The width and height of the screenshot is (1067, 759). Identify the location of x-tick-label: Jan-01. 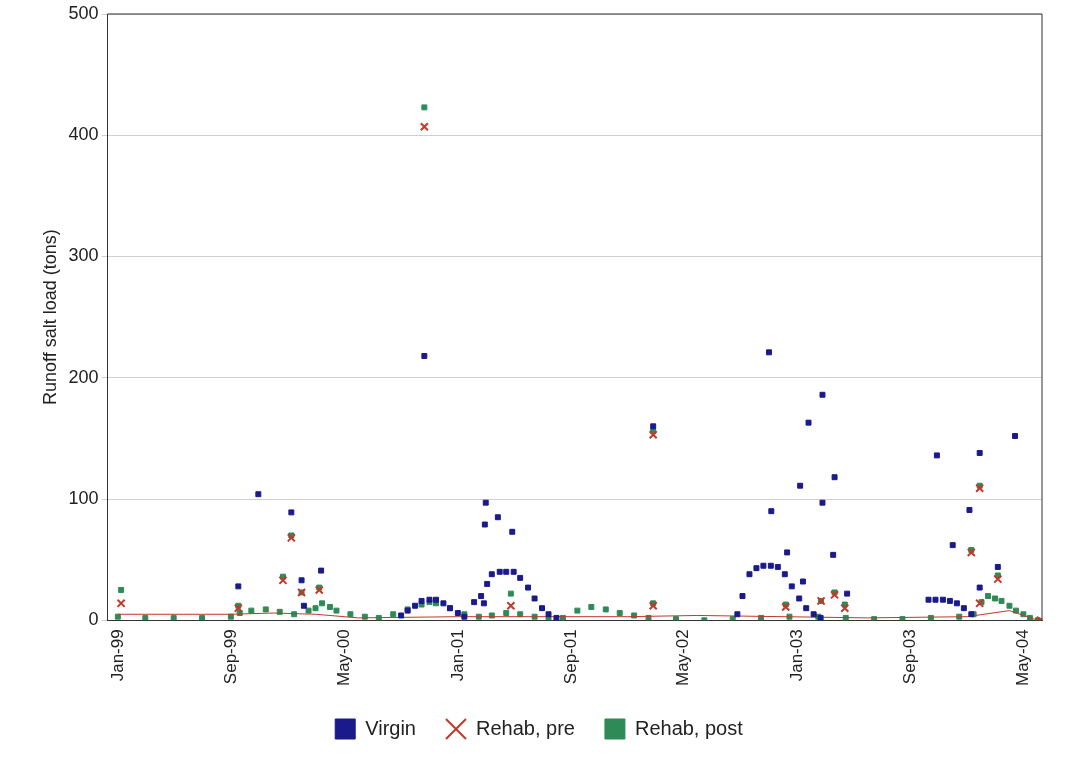
(457, 655).